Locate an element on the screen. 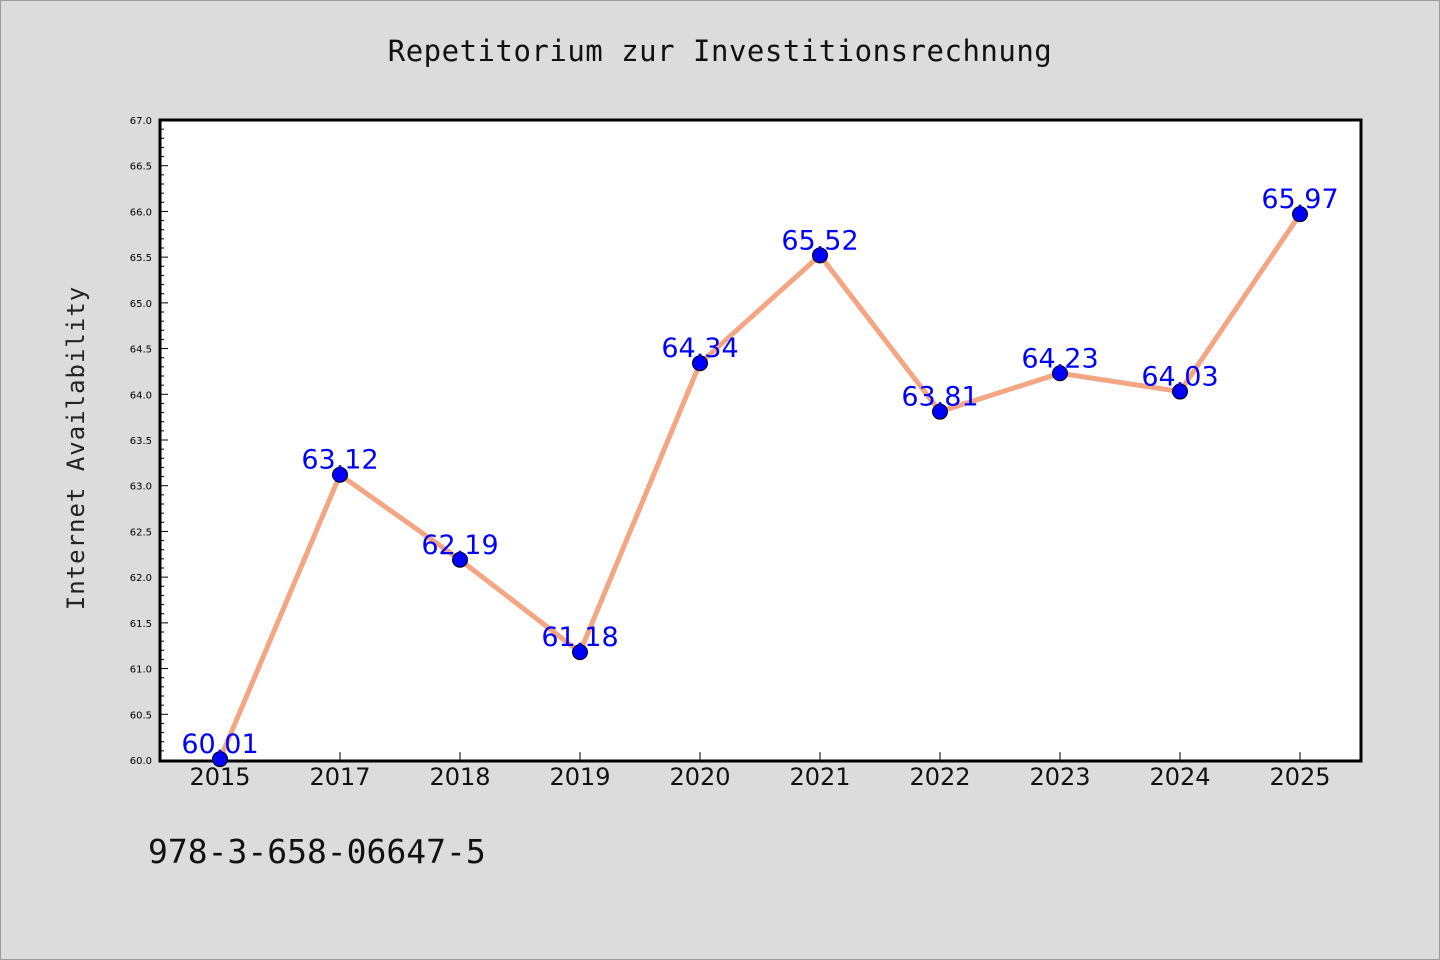  y-tick-label: 67.0 is located at coordinates (141, 121).